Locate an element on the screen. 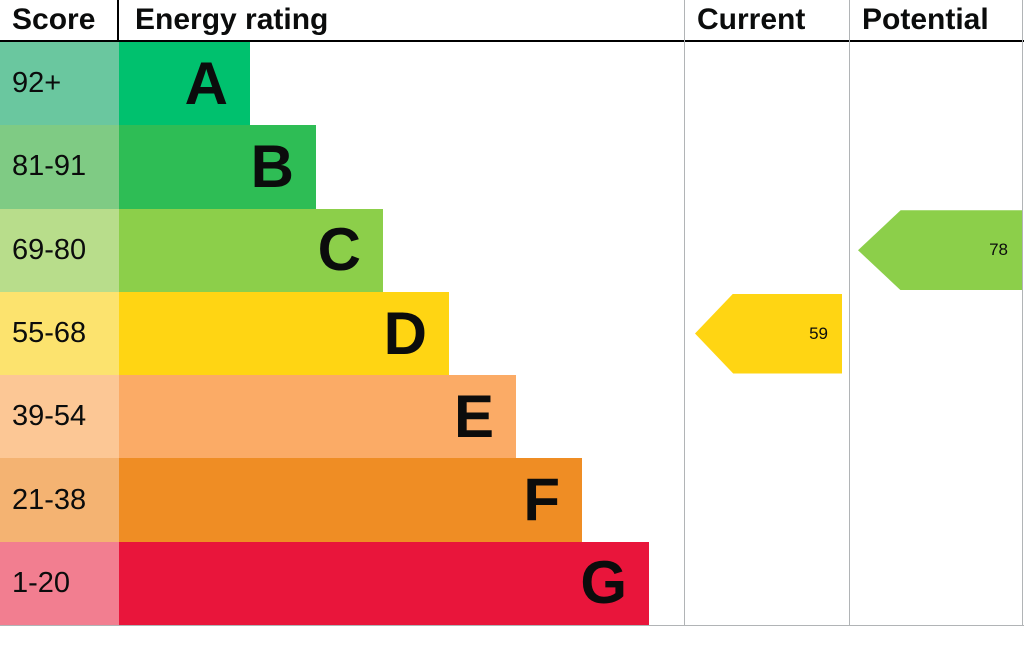  band-letter: A is located at coordinates (206, 83).